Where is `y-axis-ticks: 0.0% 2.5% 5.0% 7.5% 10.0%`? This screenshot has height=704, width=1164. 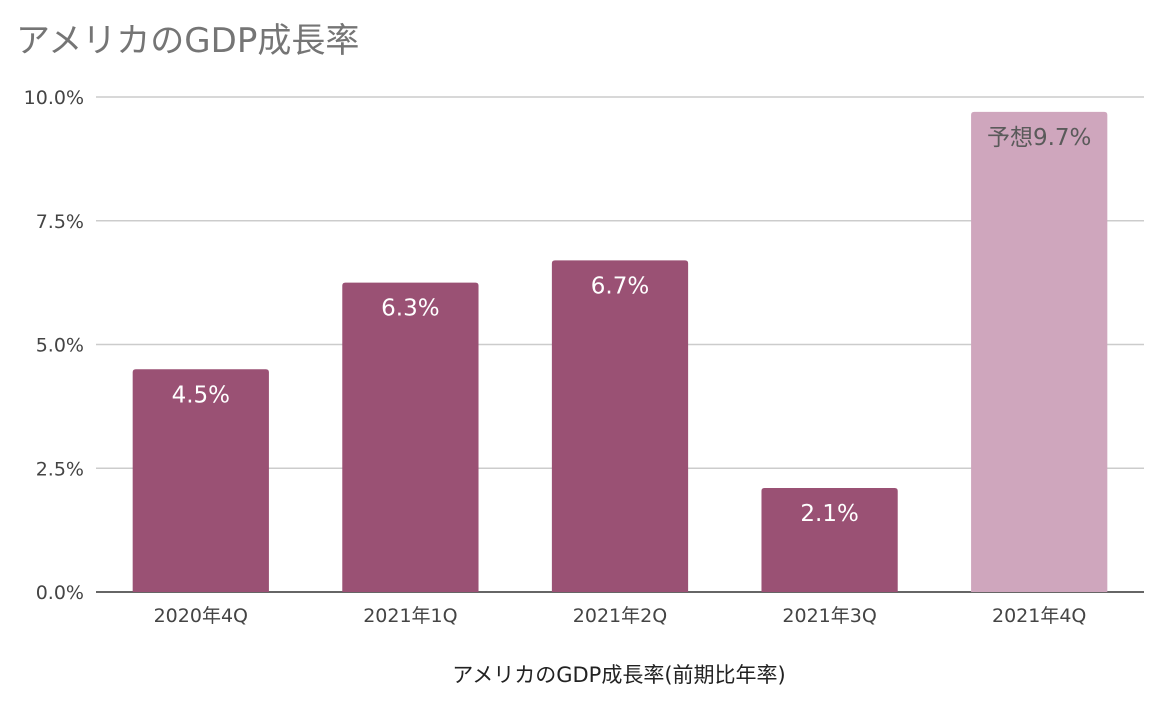
y-axis-ticks: 0.0% 2.5% 5.0% 7.5% 10.0% is located at coordinates (54, 345).